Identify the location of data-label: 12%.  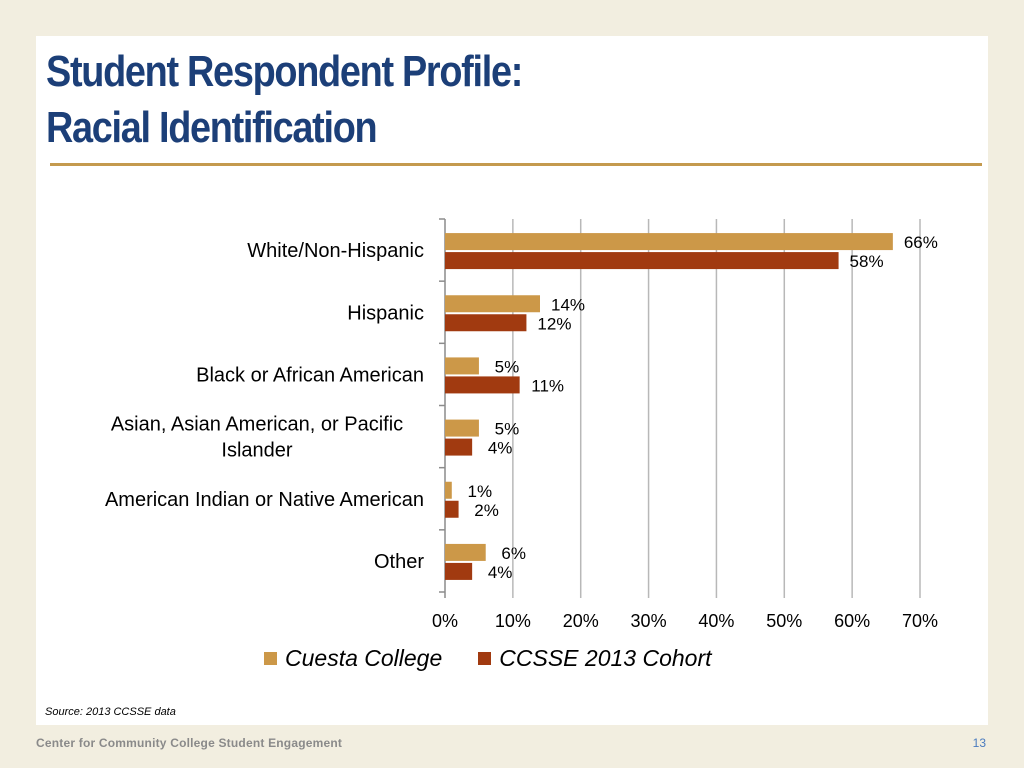
(554, 323).